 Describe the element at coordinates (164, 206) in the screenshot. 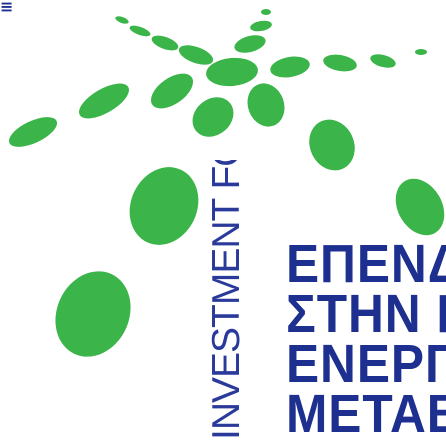

I see `dot-center-large` at that location.